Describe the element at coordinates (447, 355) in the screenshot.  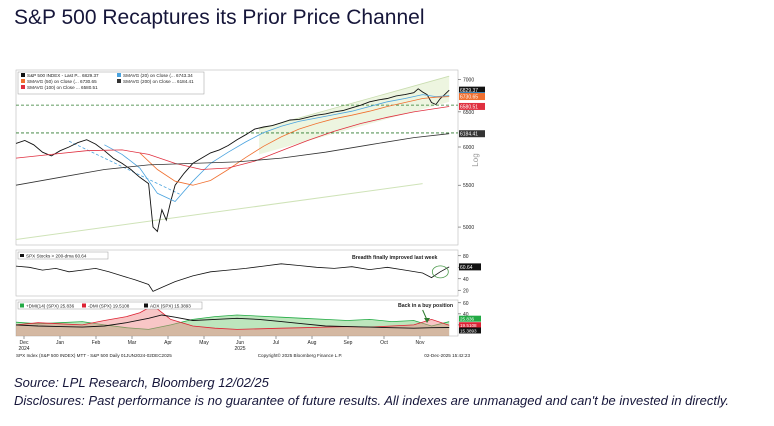
I see `chart-footer-right: 02-Dec-2025 15:42:23` at that location.